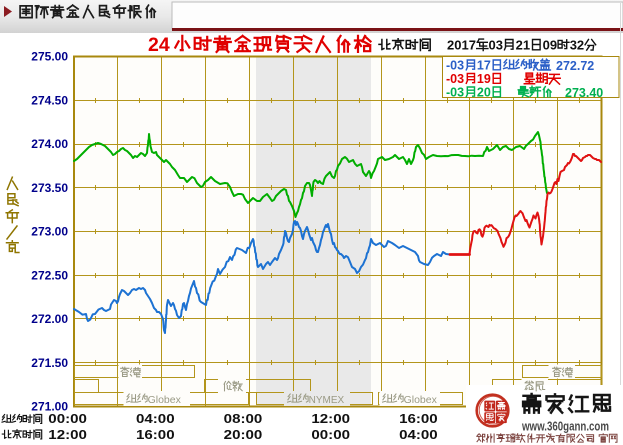 The width and height of the screenshot is (623, 445). What do you see at coordinates (49, 407) in the screenshot?
I see `svg-text: 271.00` at bounding box center [49, 407].